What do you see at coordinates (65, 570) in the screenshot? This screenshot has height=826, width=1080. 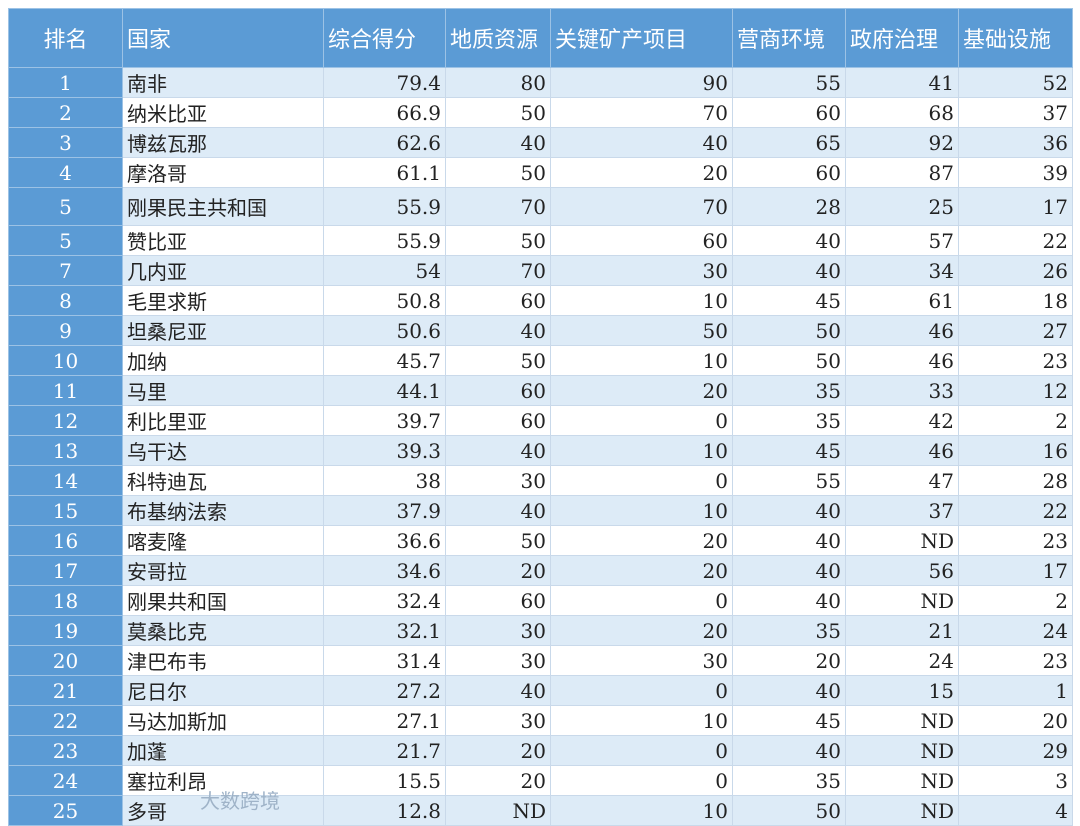 I see `rank-cell: 17` at bounding box center [65, 570].